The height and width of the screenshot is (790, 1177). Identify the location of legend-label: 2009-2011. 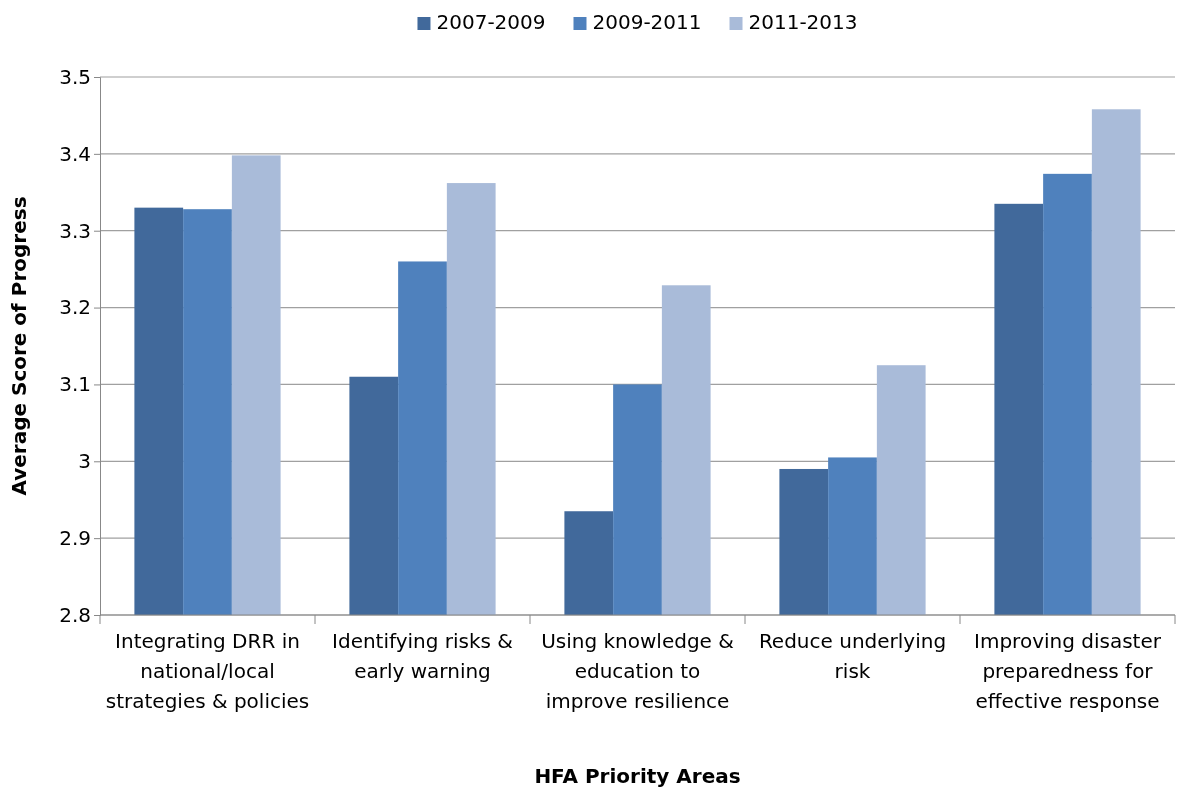
(647, 22).